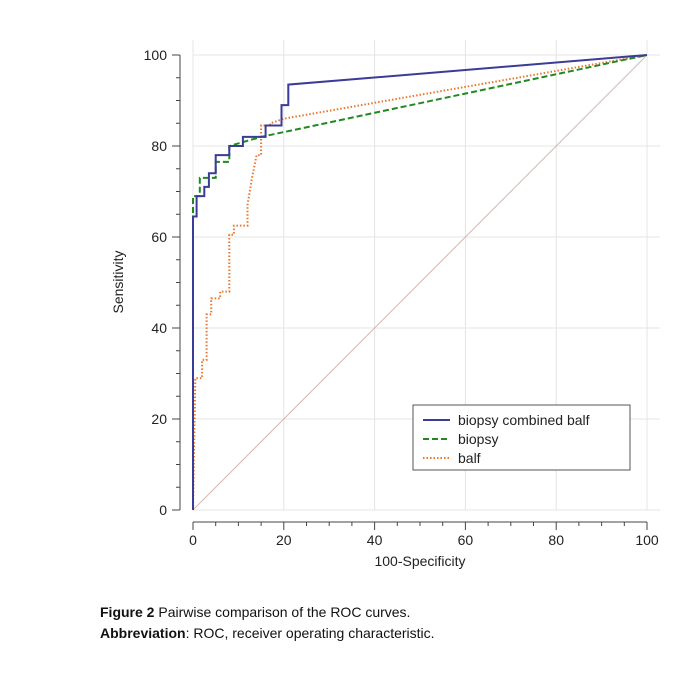 This screenshot has height=673, width=685. Describe the element at coordinates (159, 328) in the screenshot. I see `y-tick-label: 40` at that location.